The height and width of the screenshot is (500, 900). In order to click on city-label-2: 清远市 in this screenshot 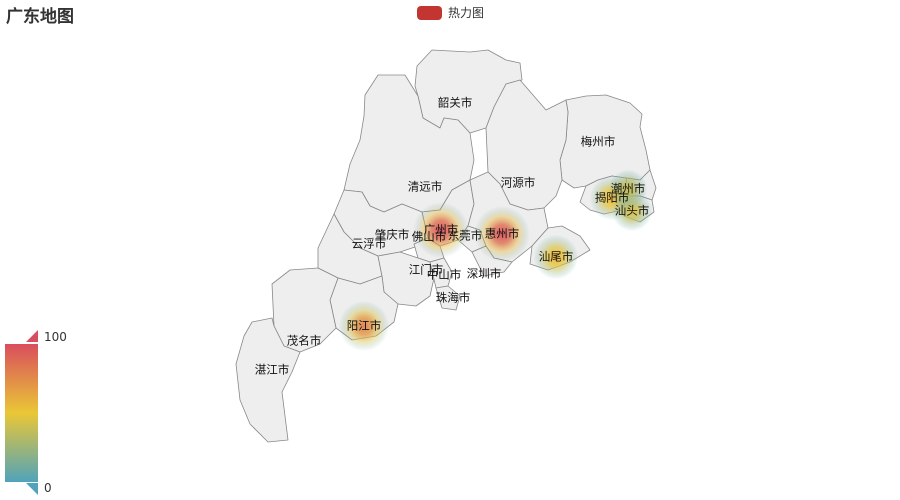, I will do `click(425, 187)`.